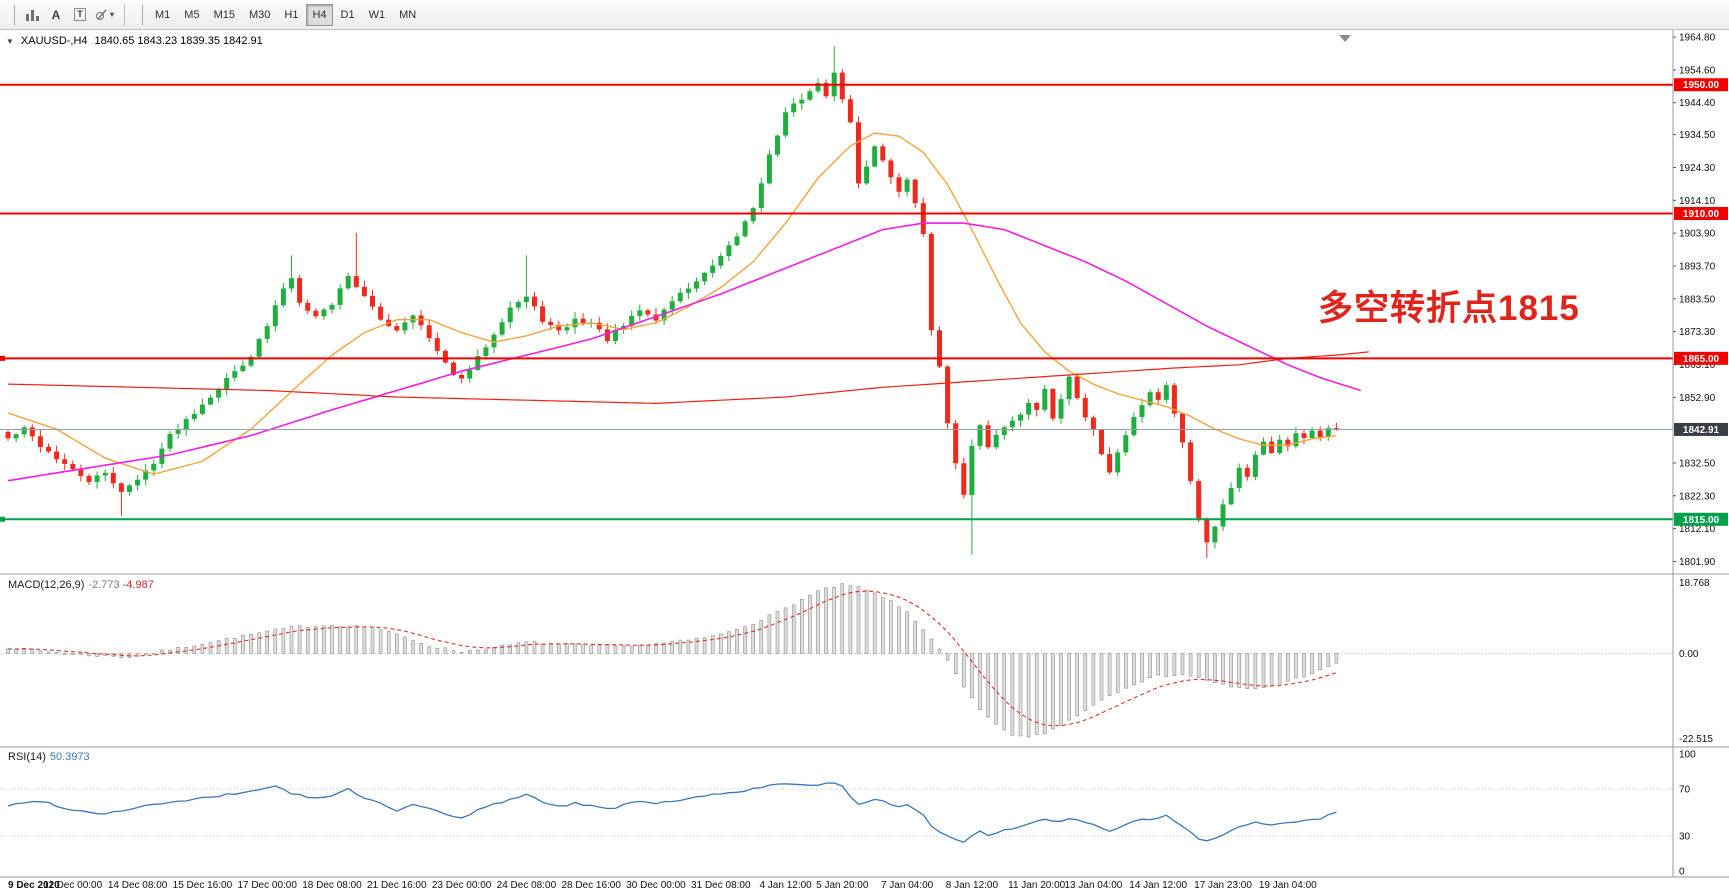  I want to click on svg-text: 1883.50, so click(1697, 299).